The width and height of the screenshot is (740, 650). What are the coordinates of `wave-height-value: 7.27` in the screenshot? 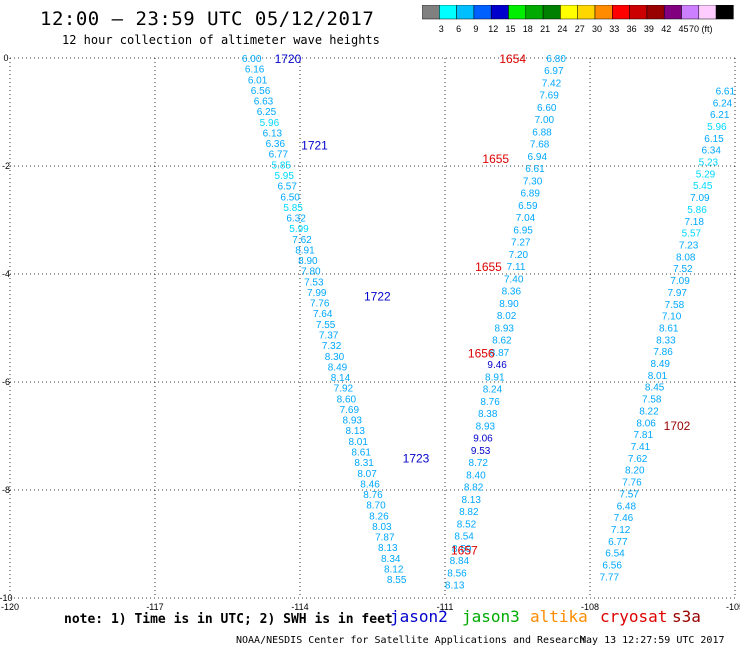 It's located at (521, 243).